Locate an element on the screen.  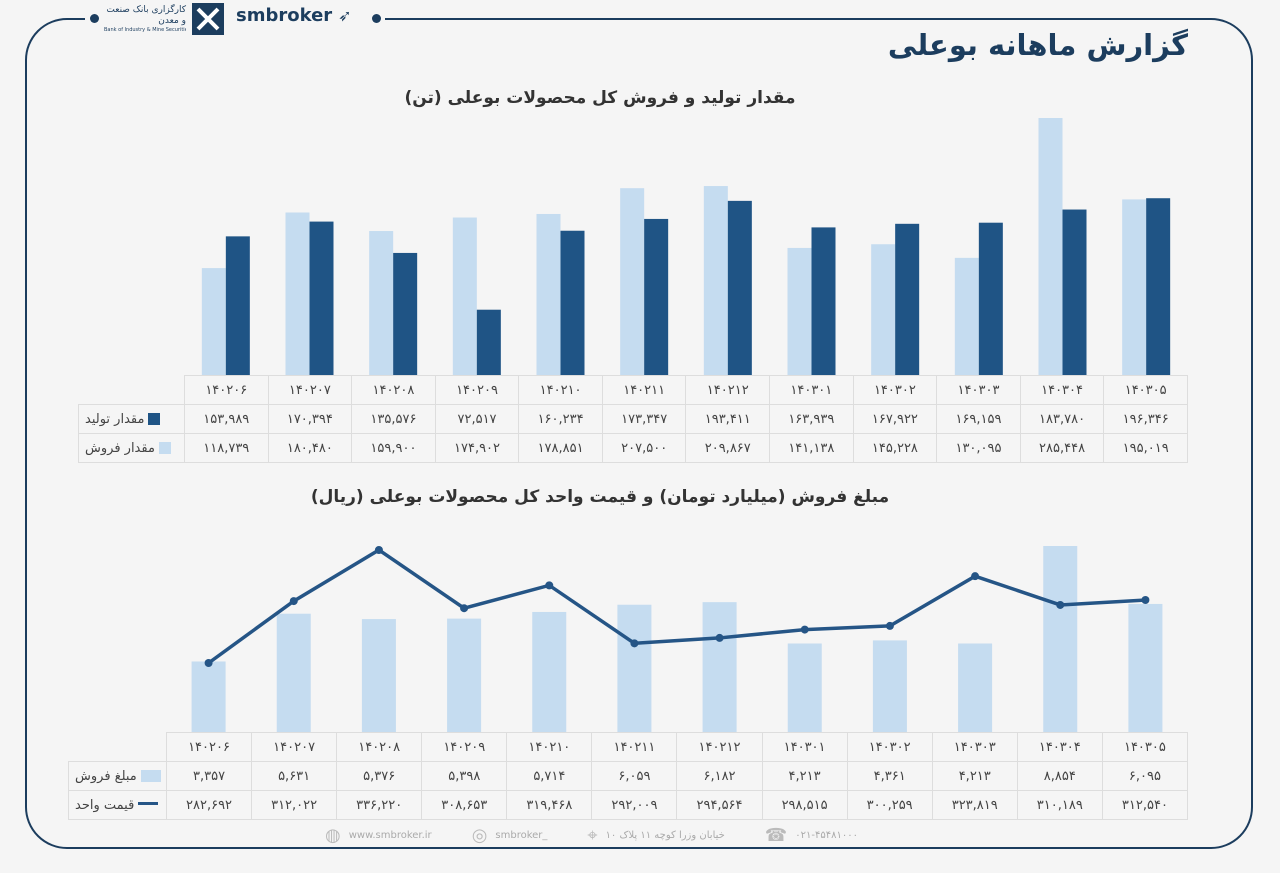
data-label: ۲۸۲,۶۹۲ is located at coordinates (209, 805).